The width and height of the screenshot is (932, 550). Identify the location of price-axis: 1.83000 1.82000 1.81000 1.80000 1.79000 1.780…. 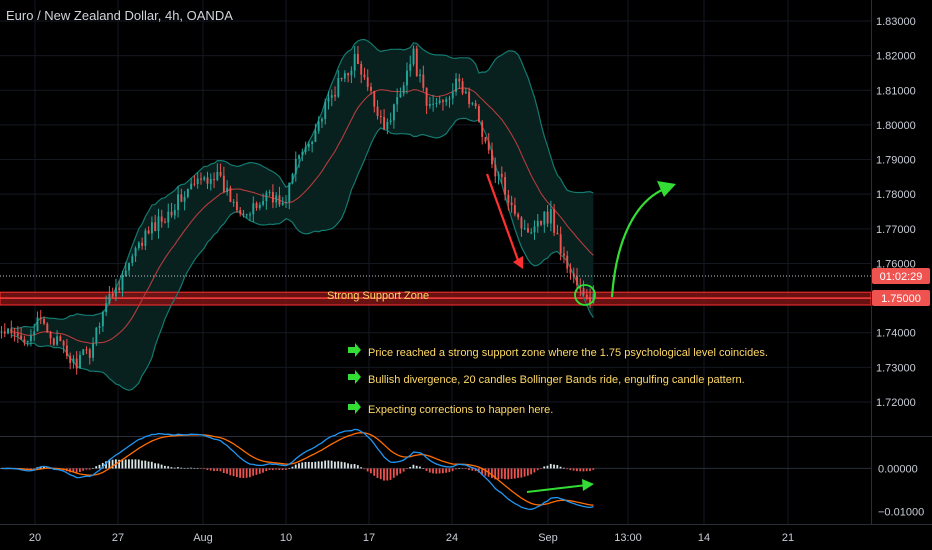
(896, 212).